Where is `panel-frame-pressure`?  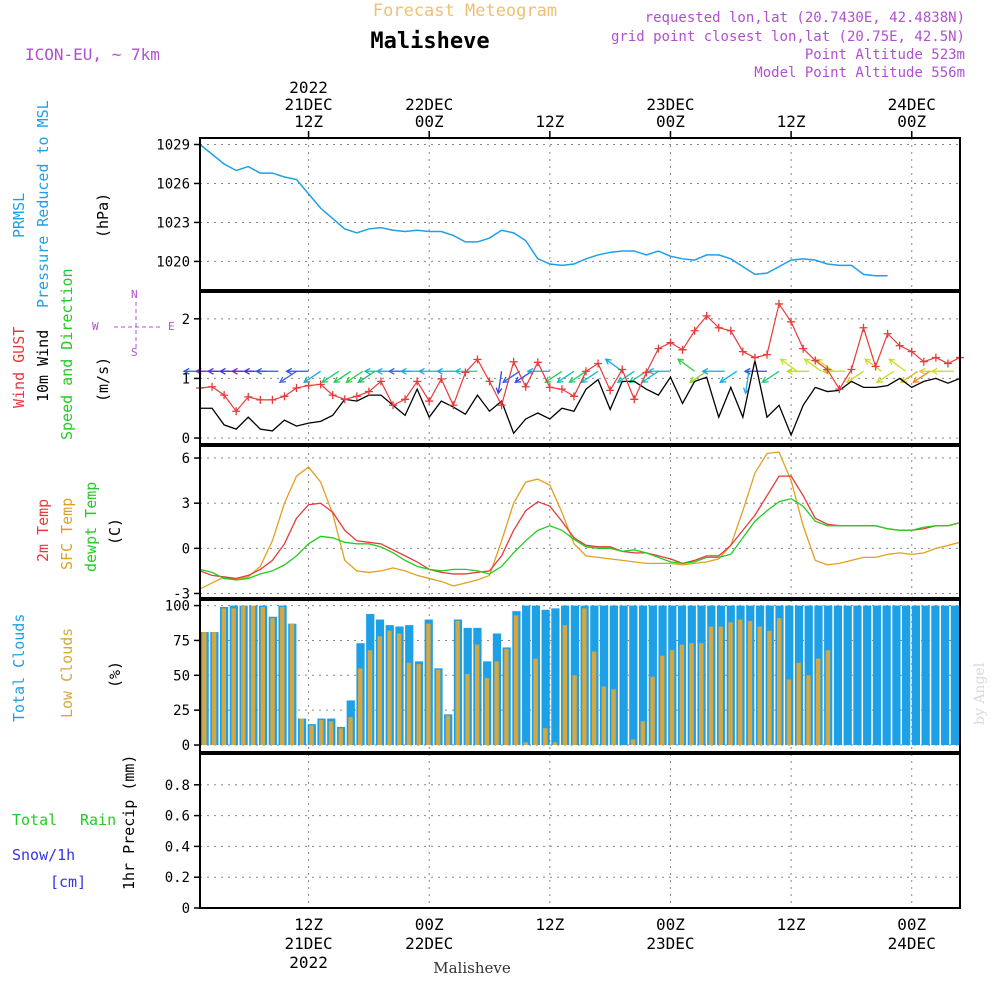 panel-frame-pressure is located at coordinates (580, 214).